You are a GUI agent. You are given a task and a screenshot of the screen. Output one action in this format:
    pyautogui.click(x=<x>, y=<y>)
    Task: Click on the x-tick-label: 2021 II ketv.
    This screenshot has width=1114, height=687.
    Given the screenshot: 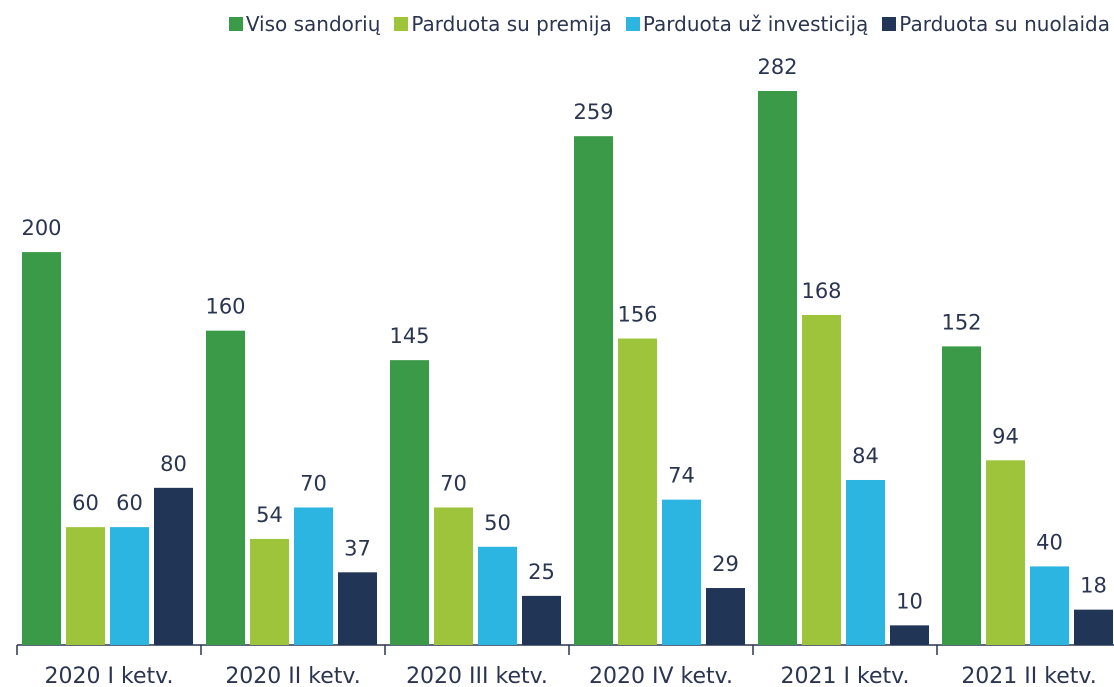 What is the action you would take?
    pyautogui.click(x=1028, y=675)
    